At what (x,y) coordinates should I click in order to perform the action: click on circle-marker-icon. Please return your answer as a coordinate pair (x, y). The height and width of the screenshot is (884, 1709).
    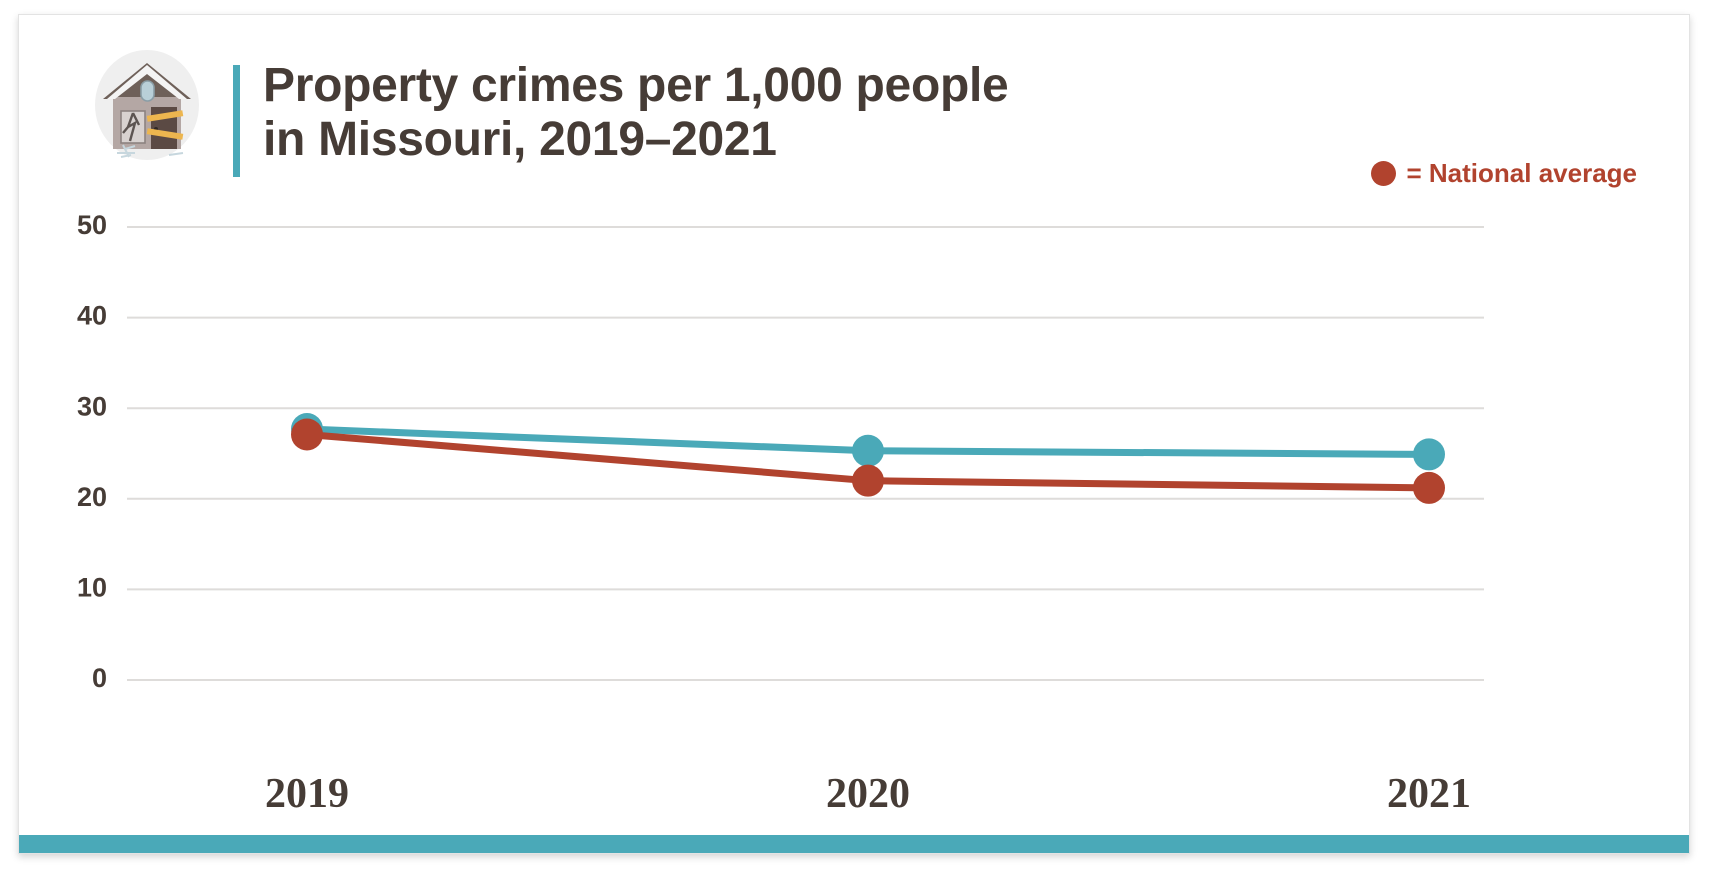
    Looking at the image, I should click on (1383, 173).